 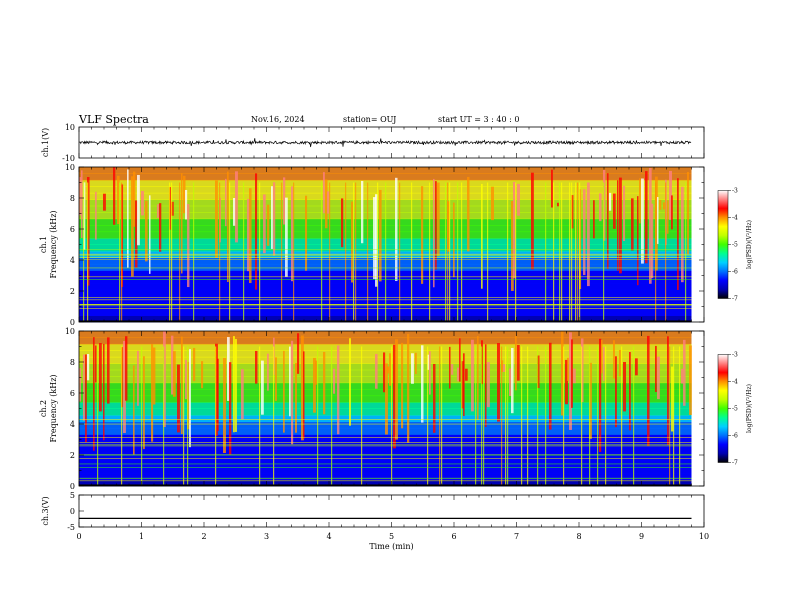 What do you see at coordinates (479, 119) in the screenshot?
I see `start-time-label: start UT = 3 : 40 : 0` at bounding box center [479, 119].